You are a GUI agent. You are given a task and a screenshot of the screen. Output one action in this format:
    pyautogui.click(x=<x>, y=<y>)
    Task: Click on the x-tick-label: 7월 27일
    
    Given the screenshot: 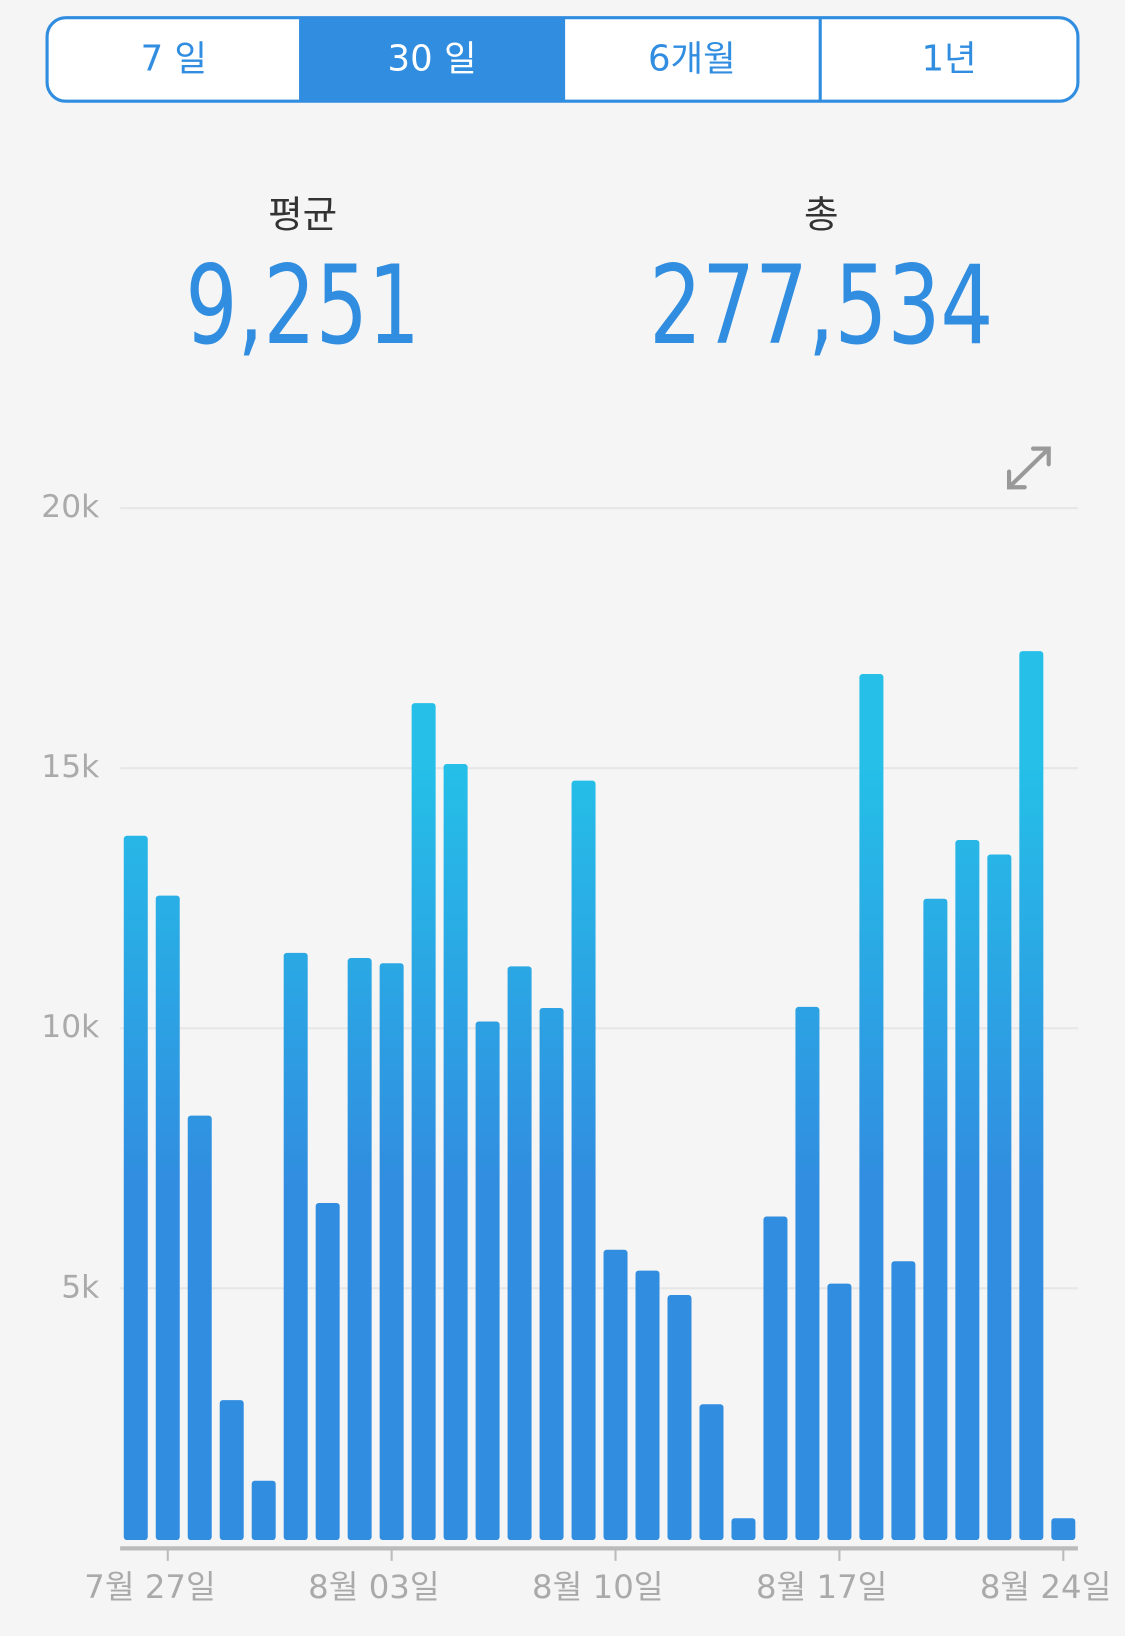 What is the action you would take?
    pyautogui.click(x=149, y=1587)
    